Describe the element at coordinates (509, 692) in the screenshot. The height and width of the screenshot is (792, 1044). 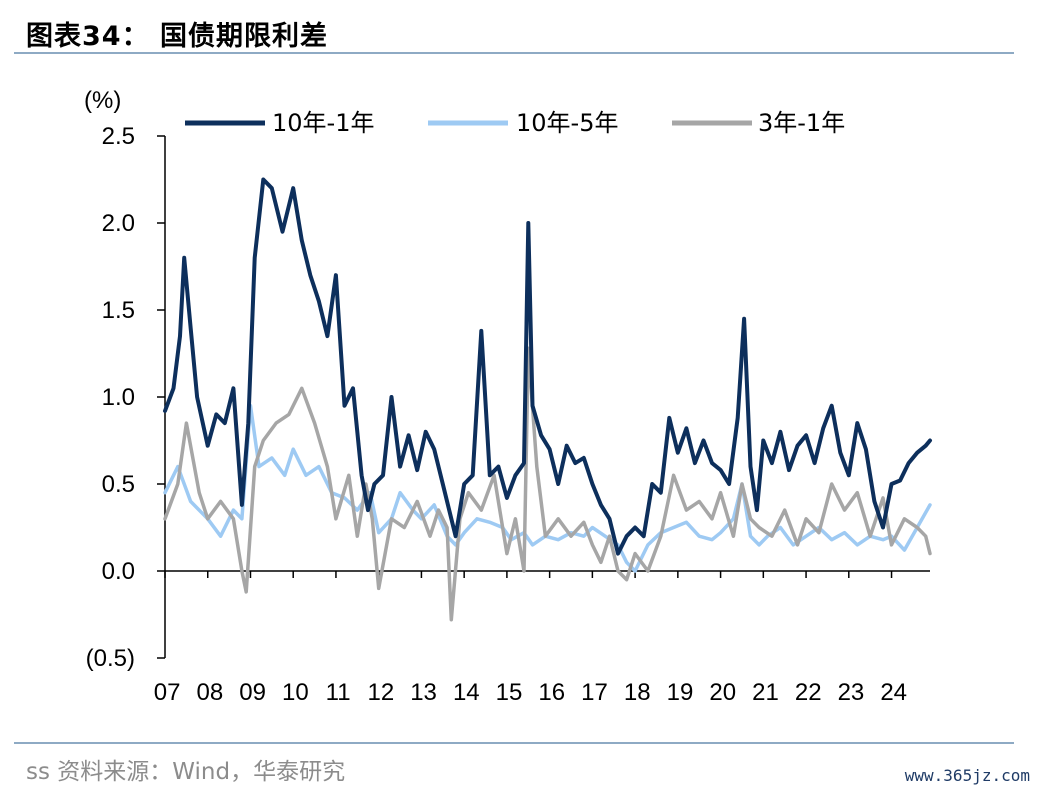
I see `x-tick-label: 15` at that location.